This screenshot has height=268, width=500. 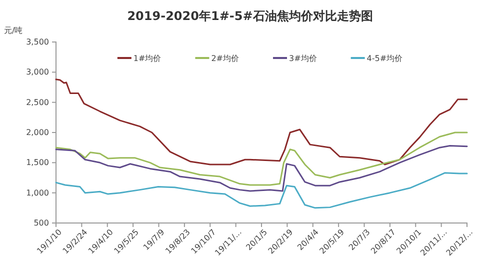 I want to click on y-tick-label: 1,000, so click(x=37, y=193).